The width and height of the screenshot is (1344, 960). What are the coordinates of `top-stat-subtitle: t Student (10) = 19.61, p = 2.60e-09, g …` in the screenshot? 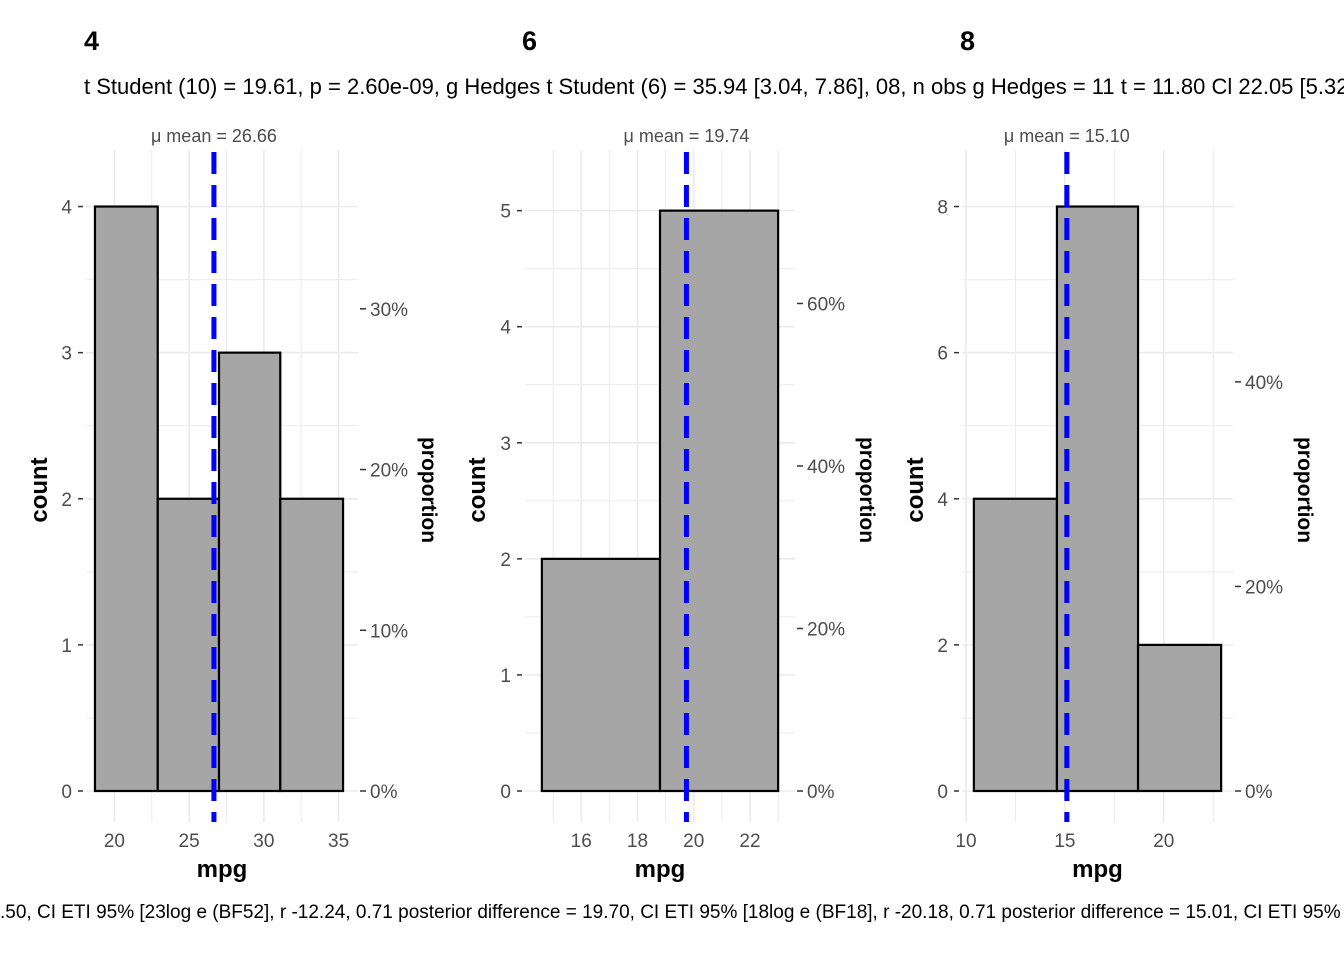 It's located at (714, 86).